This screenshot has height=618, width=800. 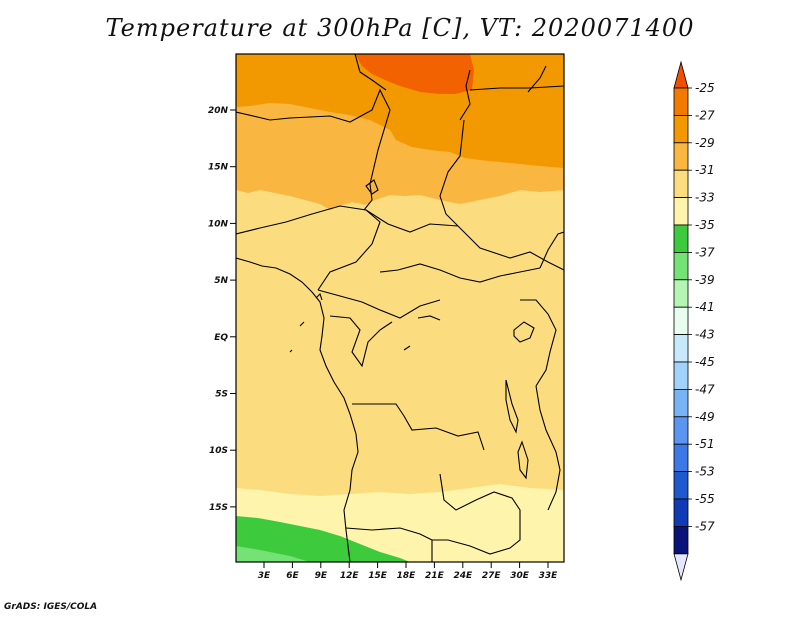 I want to click on lat-tick-label: 5N, so click(x=221, y=281).